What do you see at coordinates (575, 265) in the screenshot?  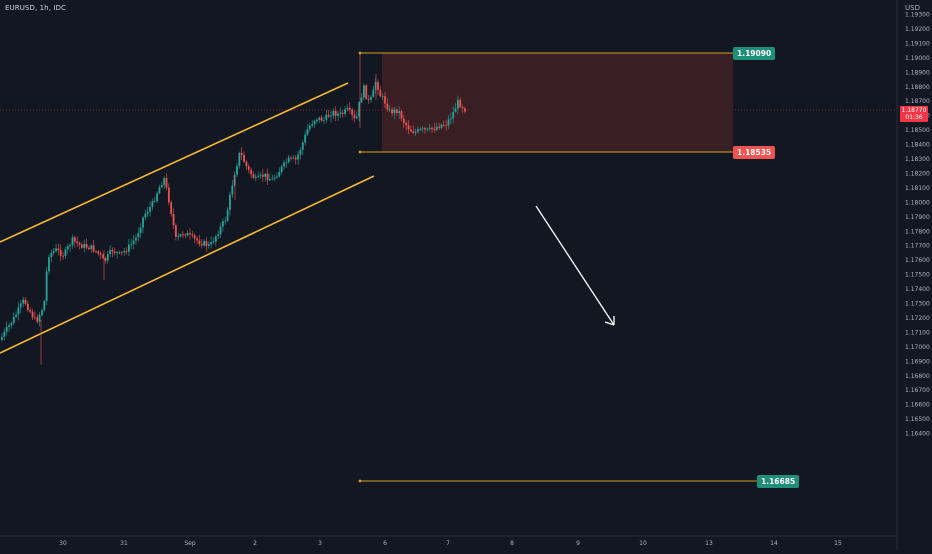 I see `down-arrow-drawing` at bounding box center [575, 265].